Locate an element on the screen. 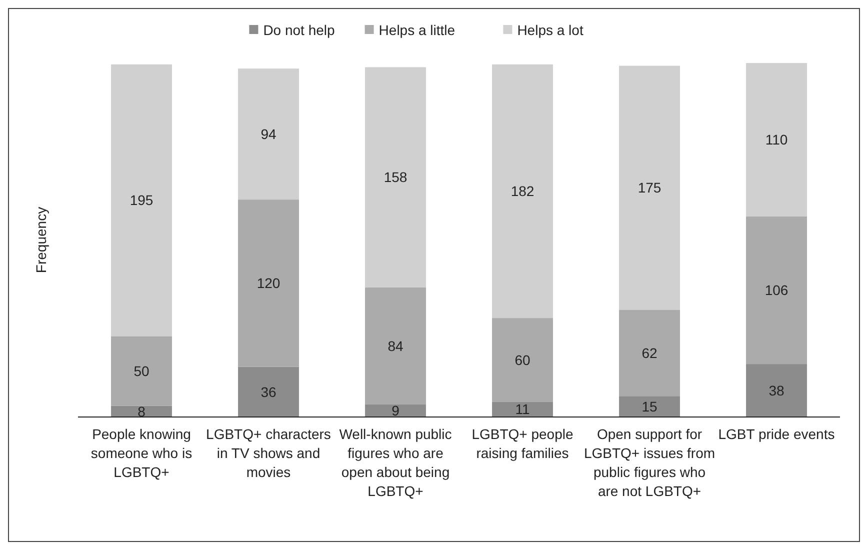  data-label: 120 is located at coordinates (268, 283).